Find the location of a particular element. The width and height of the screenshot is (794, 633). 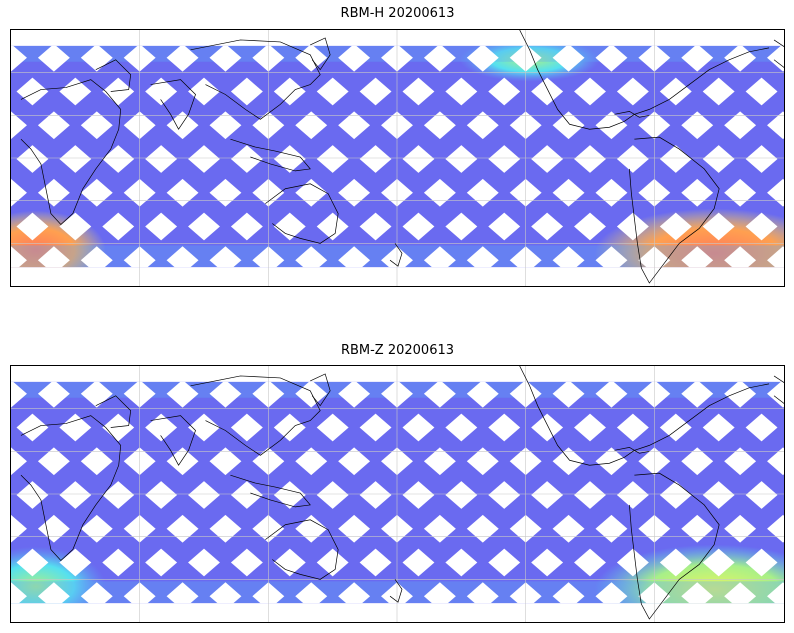

panel-title-rbm-z: RBM-Z 20200613 is located at coordinates (397, 350).